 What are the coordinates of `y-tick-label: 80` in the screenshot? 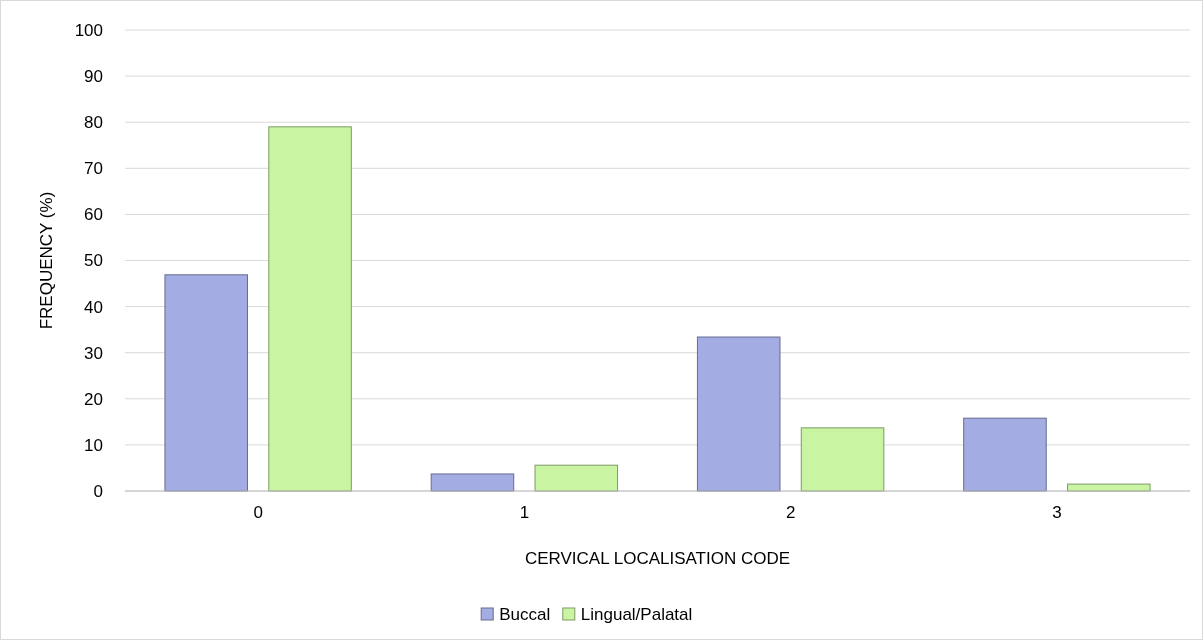 It's located at (93, 123).